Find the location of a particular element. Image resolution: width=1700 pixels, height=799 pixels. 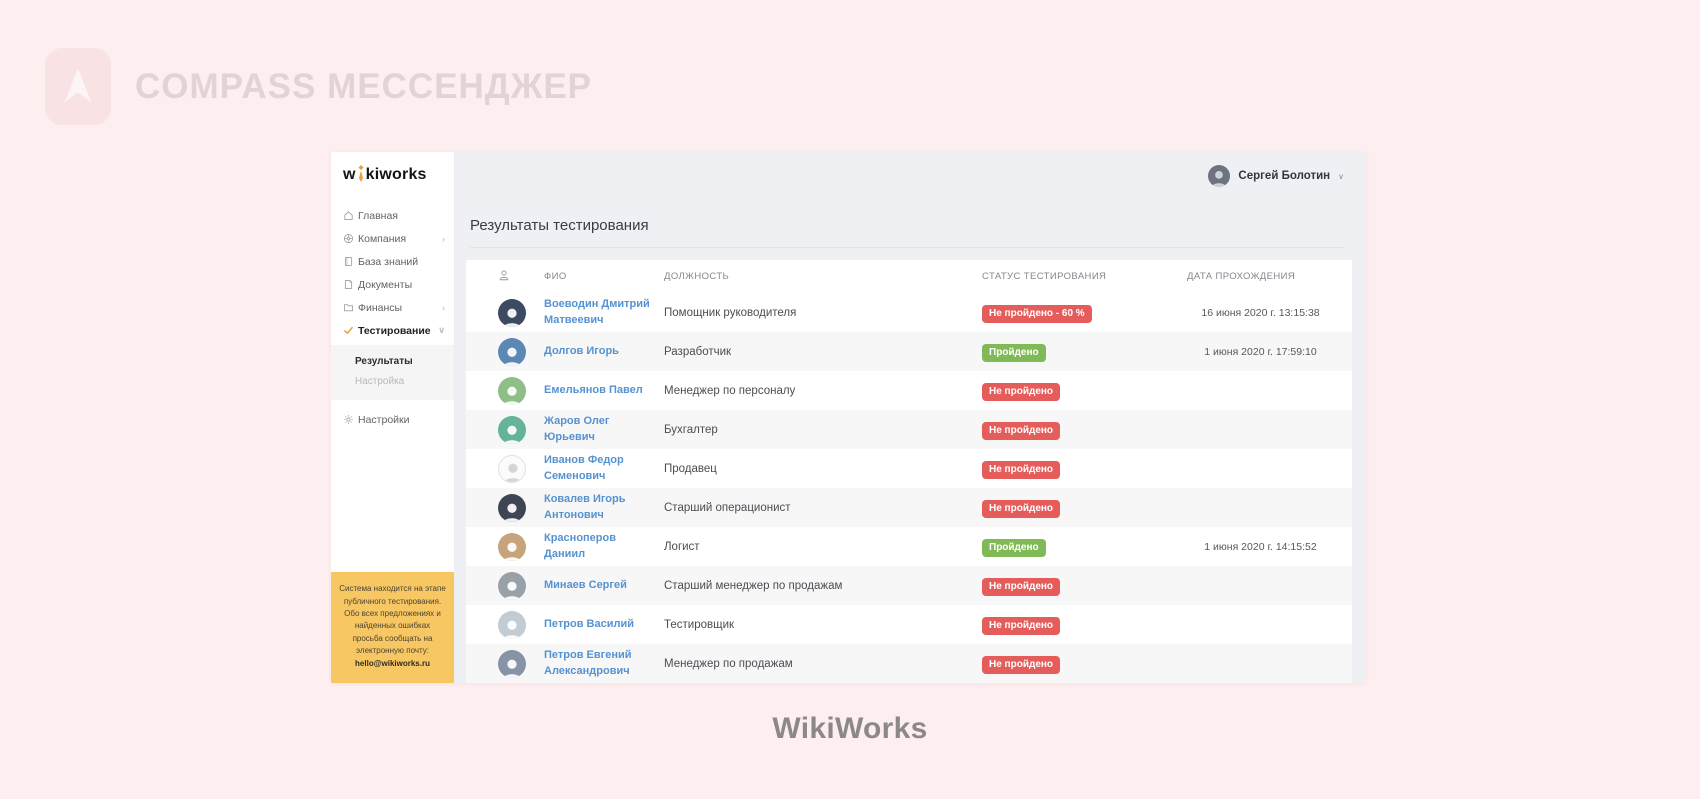

employee-name-link: Долгов Игорь is located at coordinates (581, 350).